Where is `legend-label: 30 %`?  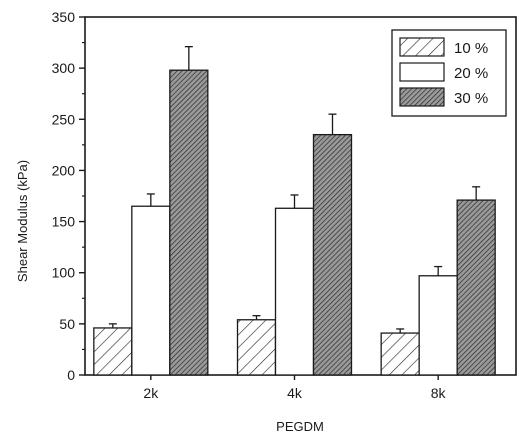
legend-label: 30 % is located at coordinates (471, 98).